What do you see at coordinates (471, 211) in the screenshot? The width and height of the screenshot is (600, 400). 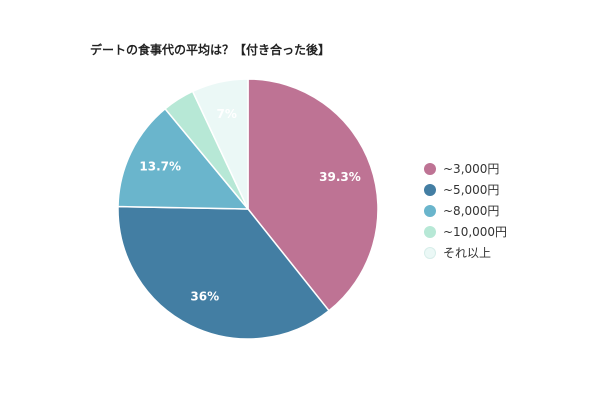 I see `legend-label: ~8,000円` at bounding box center [471, 211].